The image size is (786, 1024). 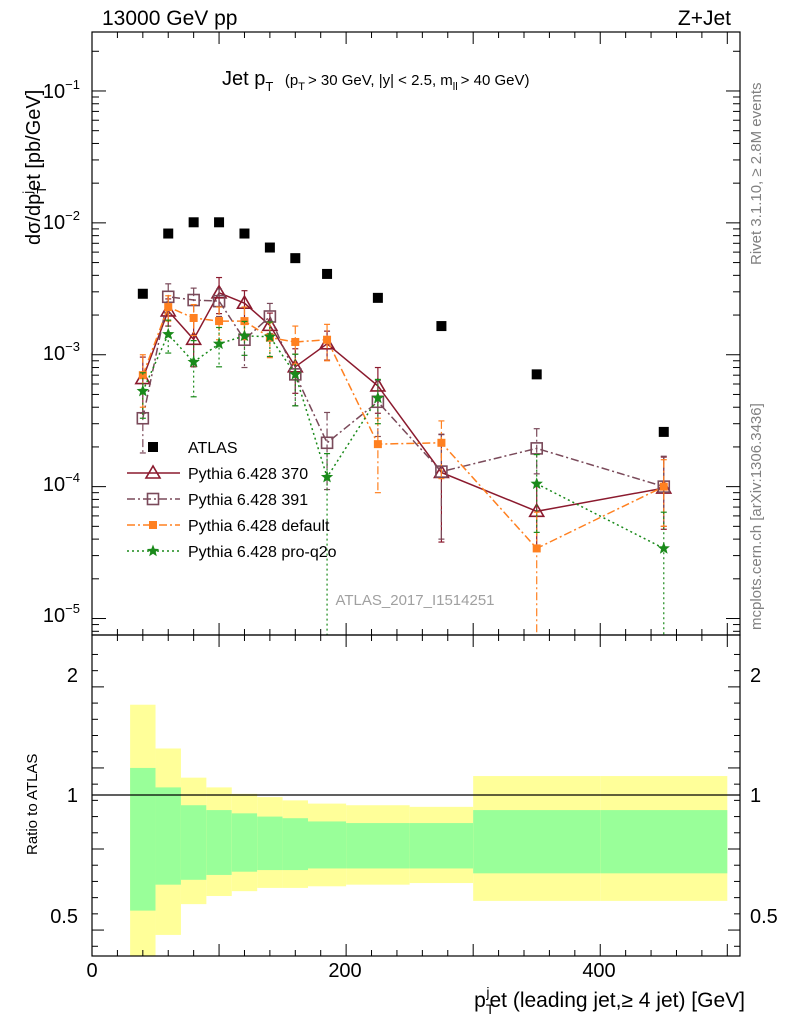 I want to click on y-tick-label-ratio: 0.5, so click(x=64, y=917).